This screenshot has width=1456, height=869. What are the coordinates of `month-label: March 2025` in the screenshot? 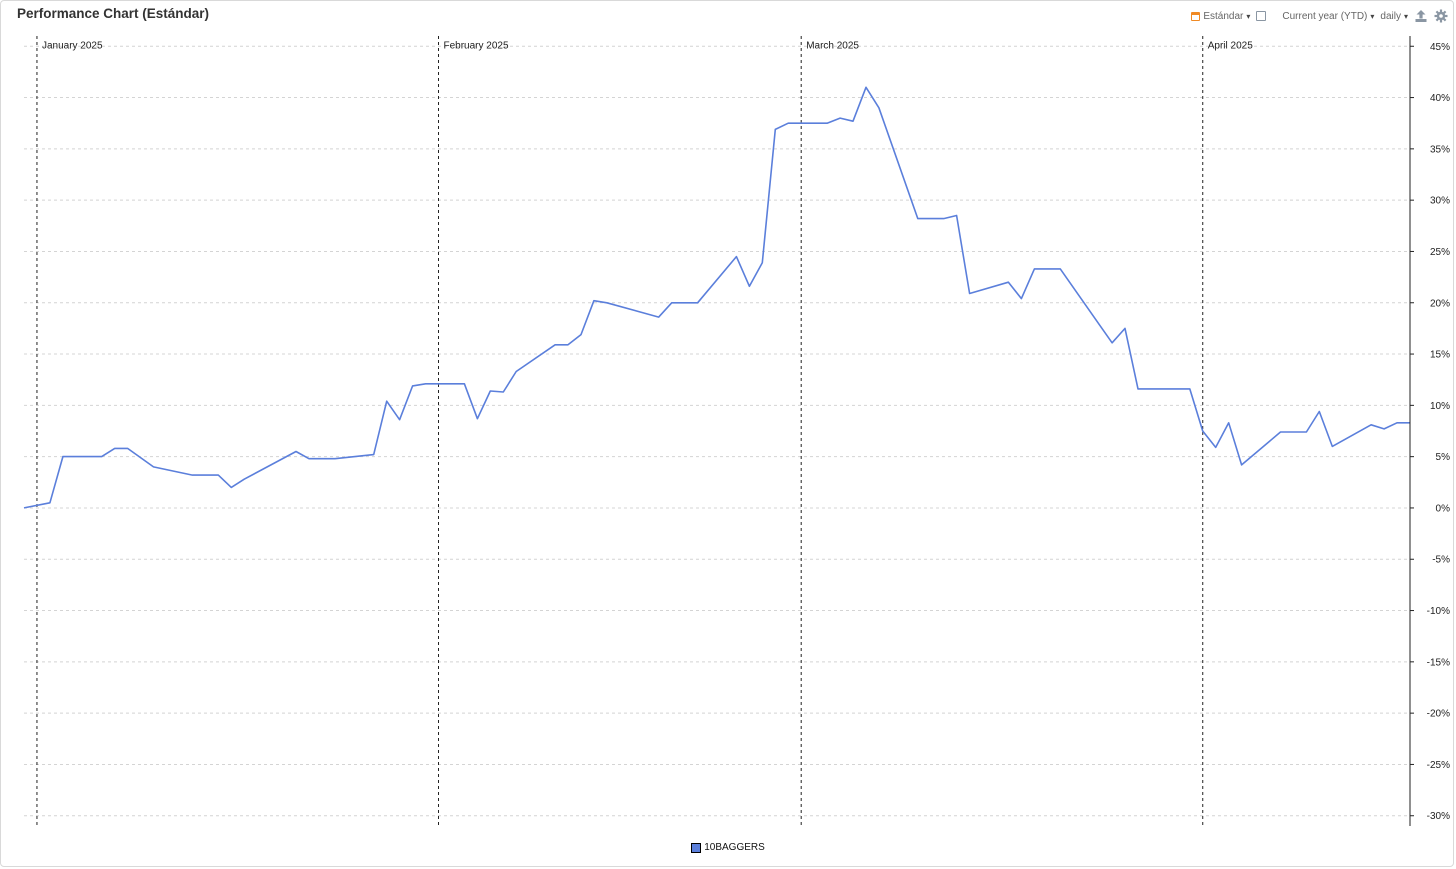 It's located at (832, 46).